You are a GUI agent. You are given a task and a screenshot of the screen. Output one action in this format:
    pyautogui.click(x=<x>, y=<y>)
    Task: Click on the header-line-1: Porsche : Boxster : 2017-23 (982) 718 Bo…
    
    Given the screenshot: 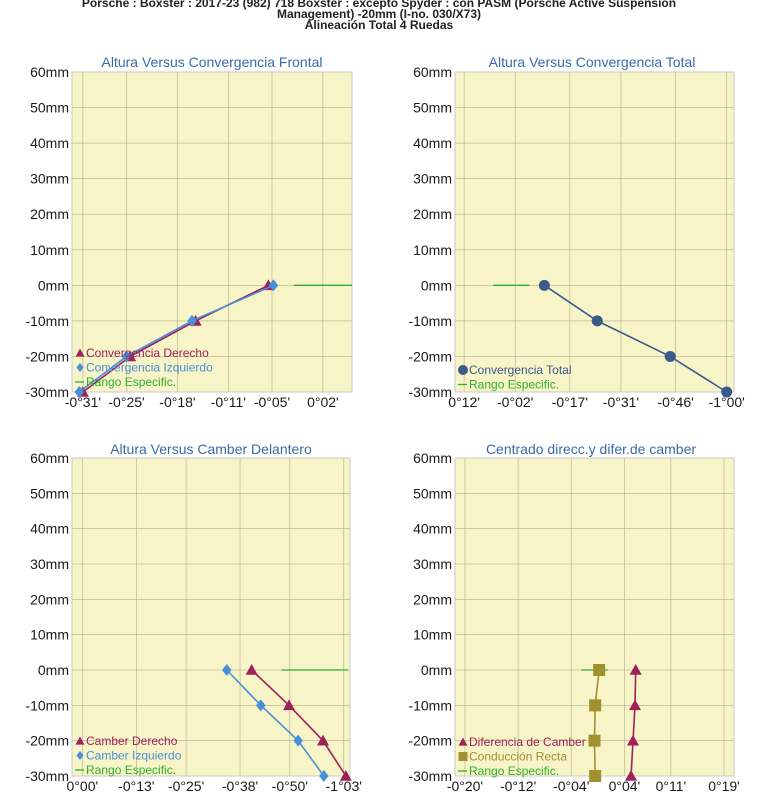 What is the action you would take?
    pyautogui.click(x=379, y=5)
    